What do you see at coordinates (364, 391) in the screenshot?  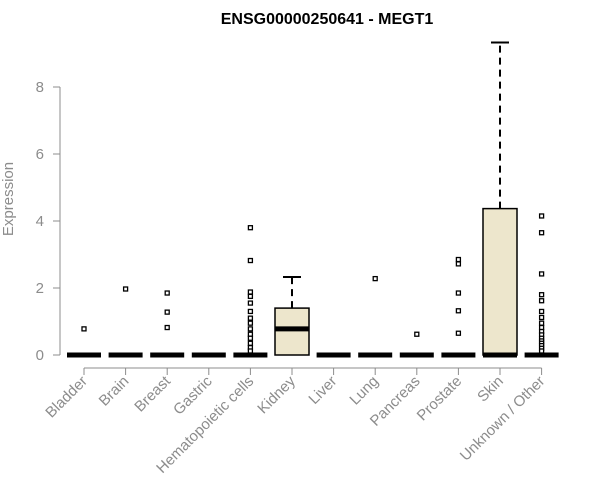 I see `x-tick-label: Lung` at bounding box center [364, 391].